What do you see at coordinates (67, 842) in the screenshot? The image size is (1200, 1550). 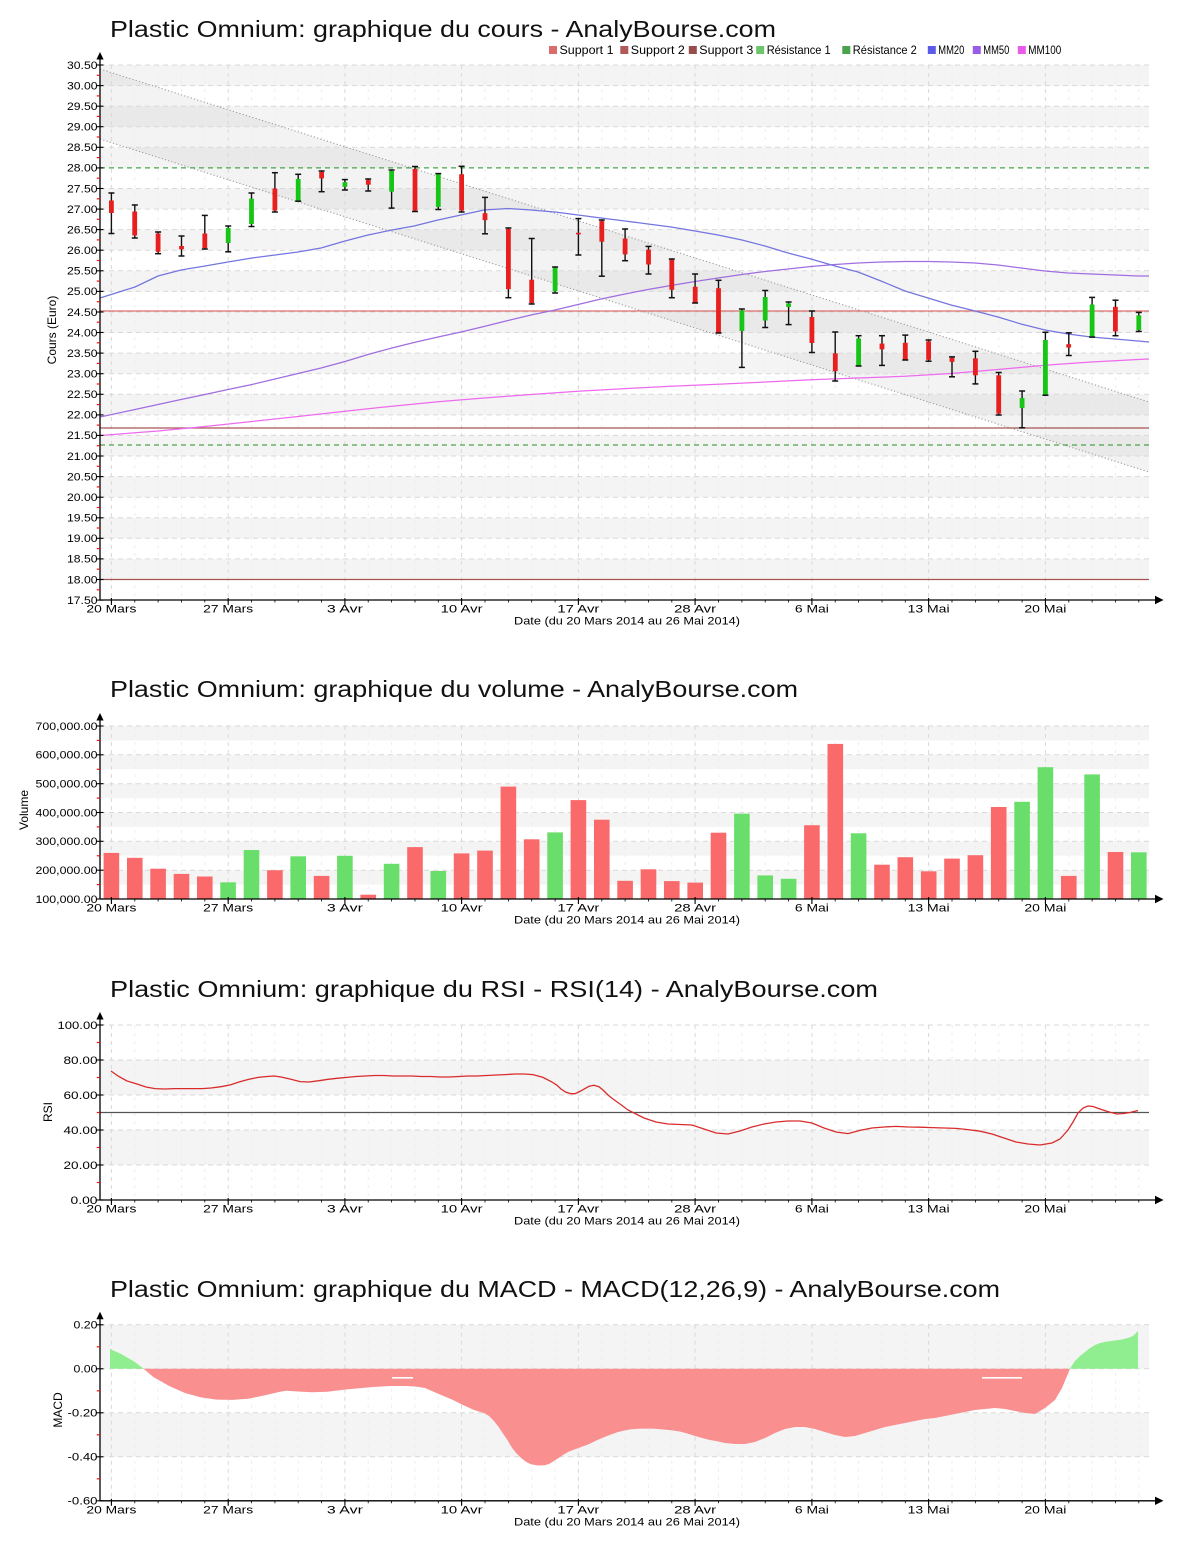 I see `svg-text: 300,000.00` at bounding box center [67, 842].